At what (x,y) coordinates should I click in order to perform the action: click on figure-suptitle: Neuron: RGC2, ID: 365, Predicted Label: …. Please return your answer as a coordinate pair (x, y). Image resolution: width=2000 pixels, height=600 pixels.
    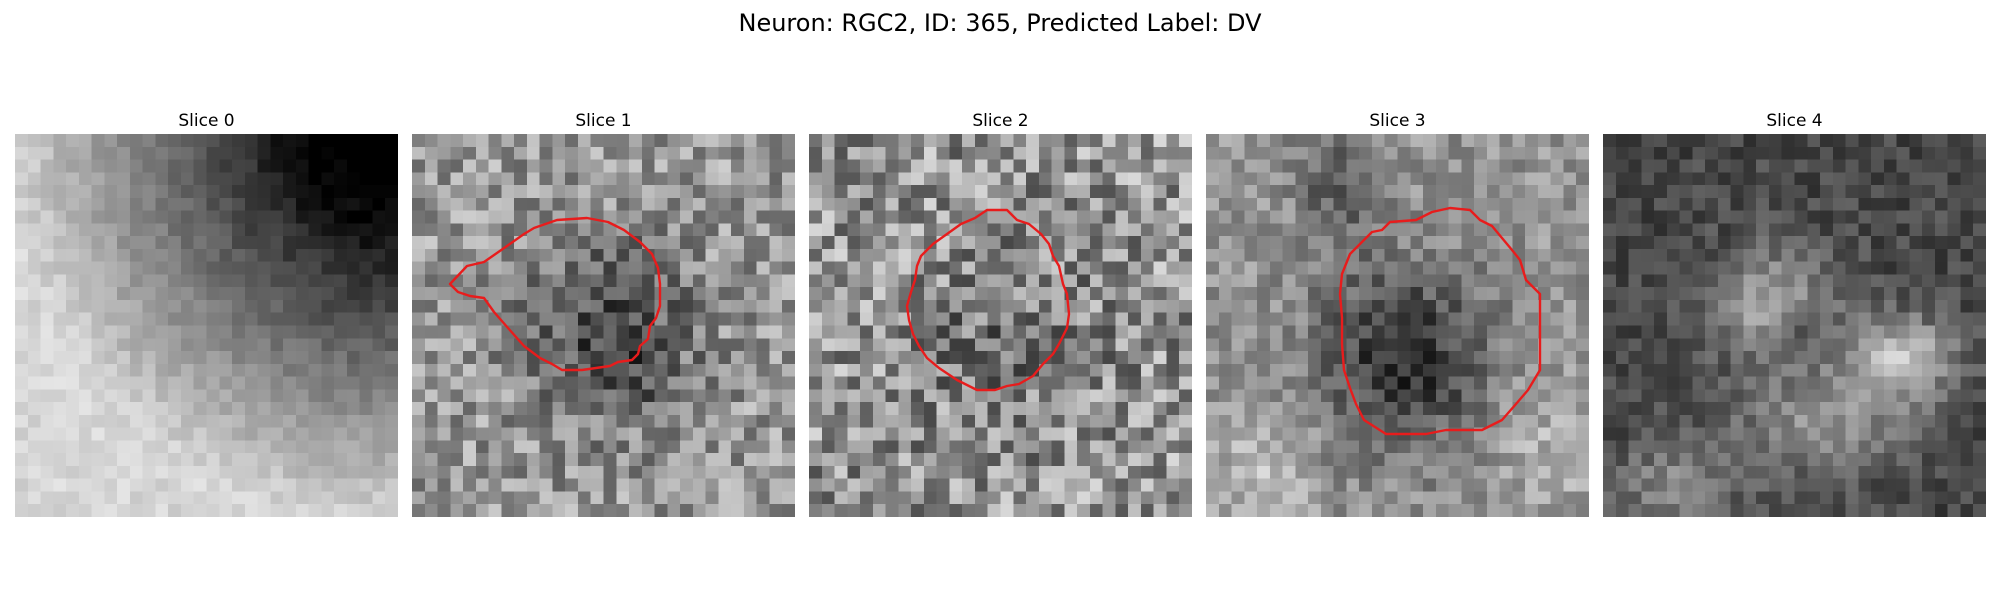
    Looking at the image, I should click on (1000, 23).